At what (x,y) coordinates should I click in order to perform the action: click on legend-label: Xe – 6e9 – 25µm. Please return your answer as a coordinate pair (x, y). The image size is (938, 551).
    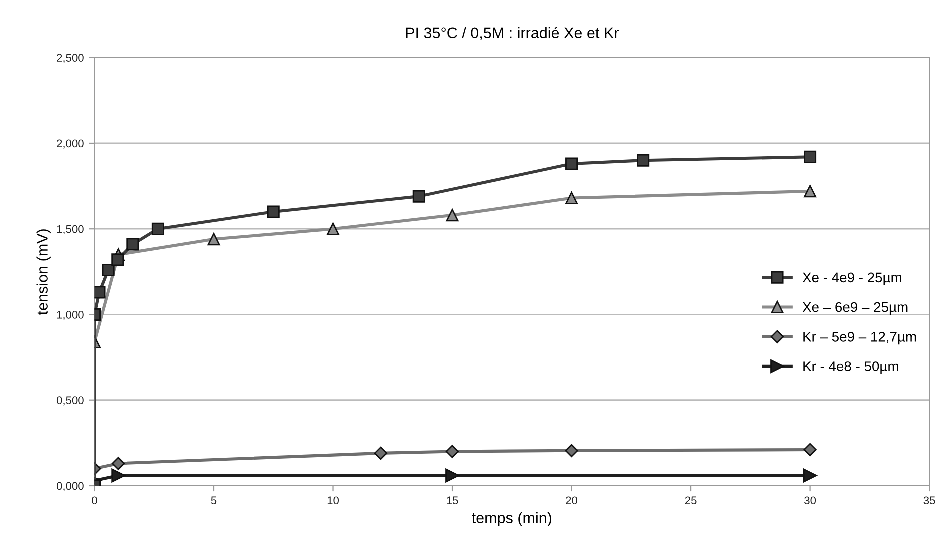
    Looking at the image, I should click on (855, 308).